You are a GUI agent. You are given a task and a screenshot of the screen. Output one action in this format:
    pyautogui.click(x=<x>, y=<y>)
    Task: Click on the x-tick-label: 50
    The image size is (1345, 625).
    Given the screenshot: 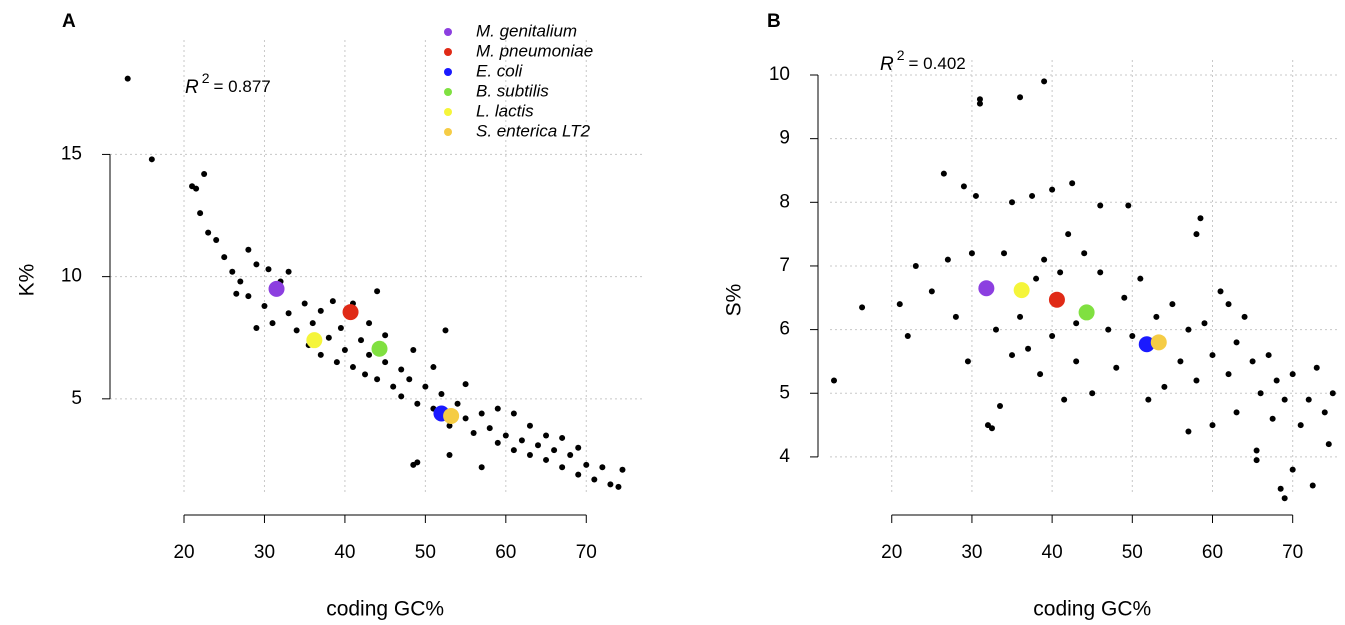 What is the action you would take?
    pyautogui.click(x=425, y=552)
    